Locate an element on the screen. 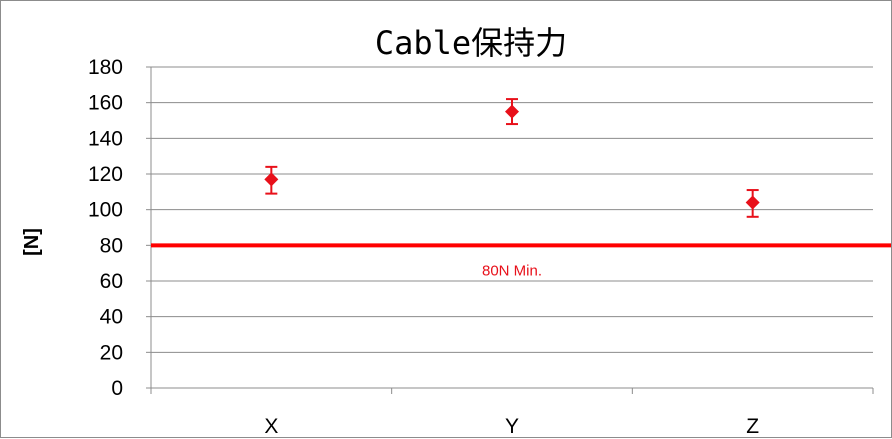 The height and width of the screenshot is (439, 892). reference-line-group: 80N Min. is located at coordinates (521, 261).